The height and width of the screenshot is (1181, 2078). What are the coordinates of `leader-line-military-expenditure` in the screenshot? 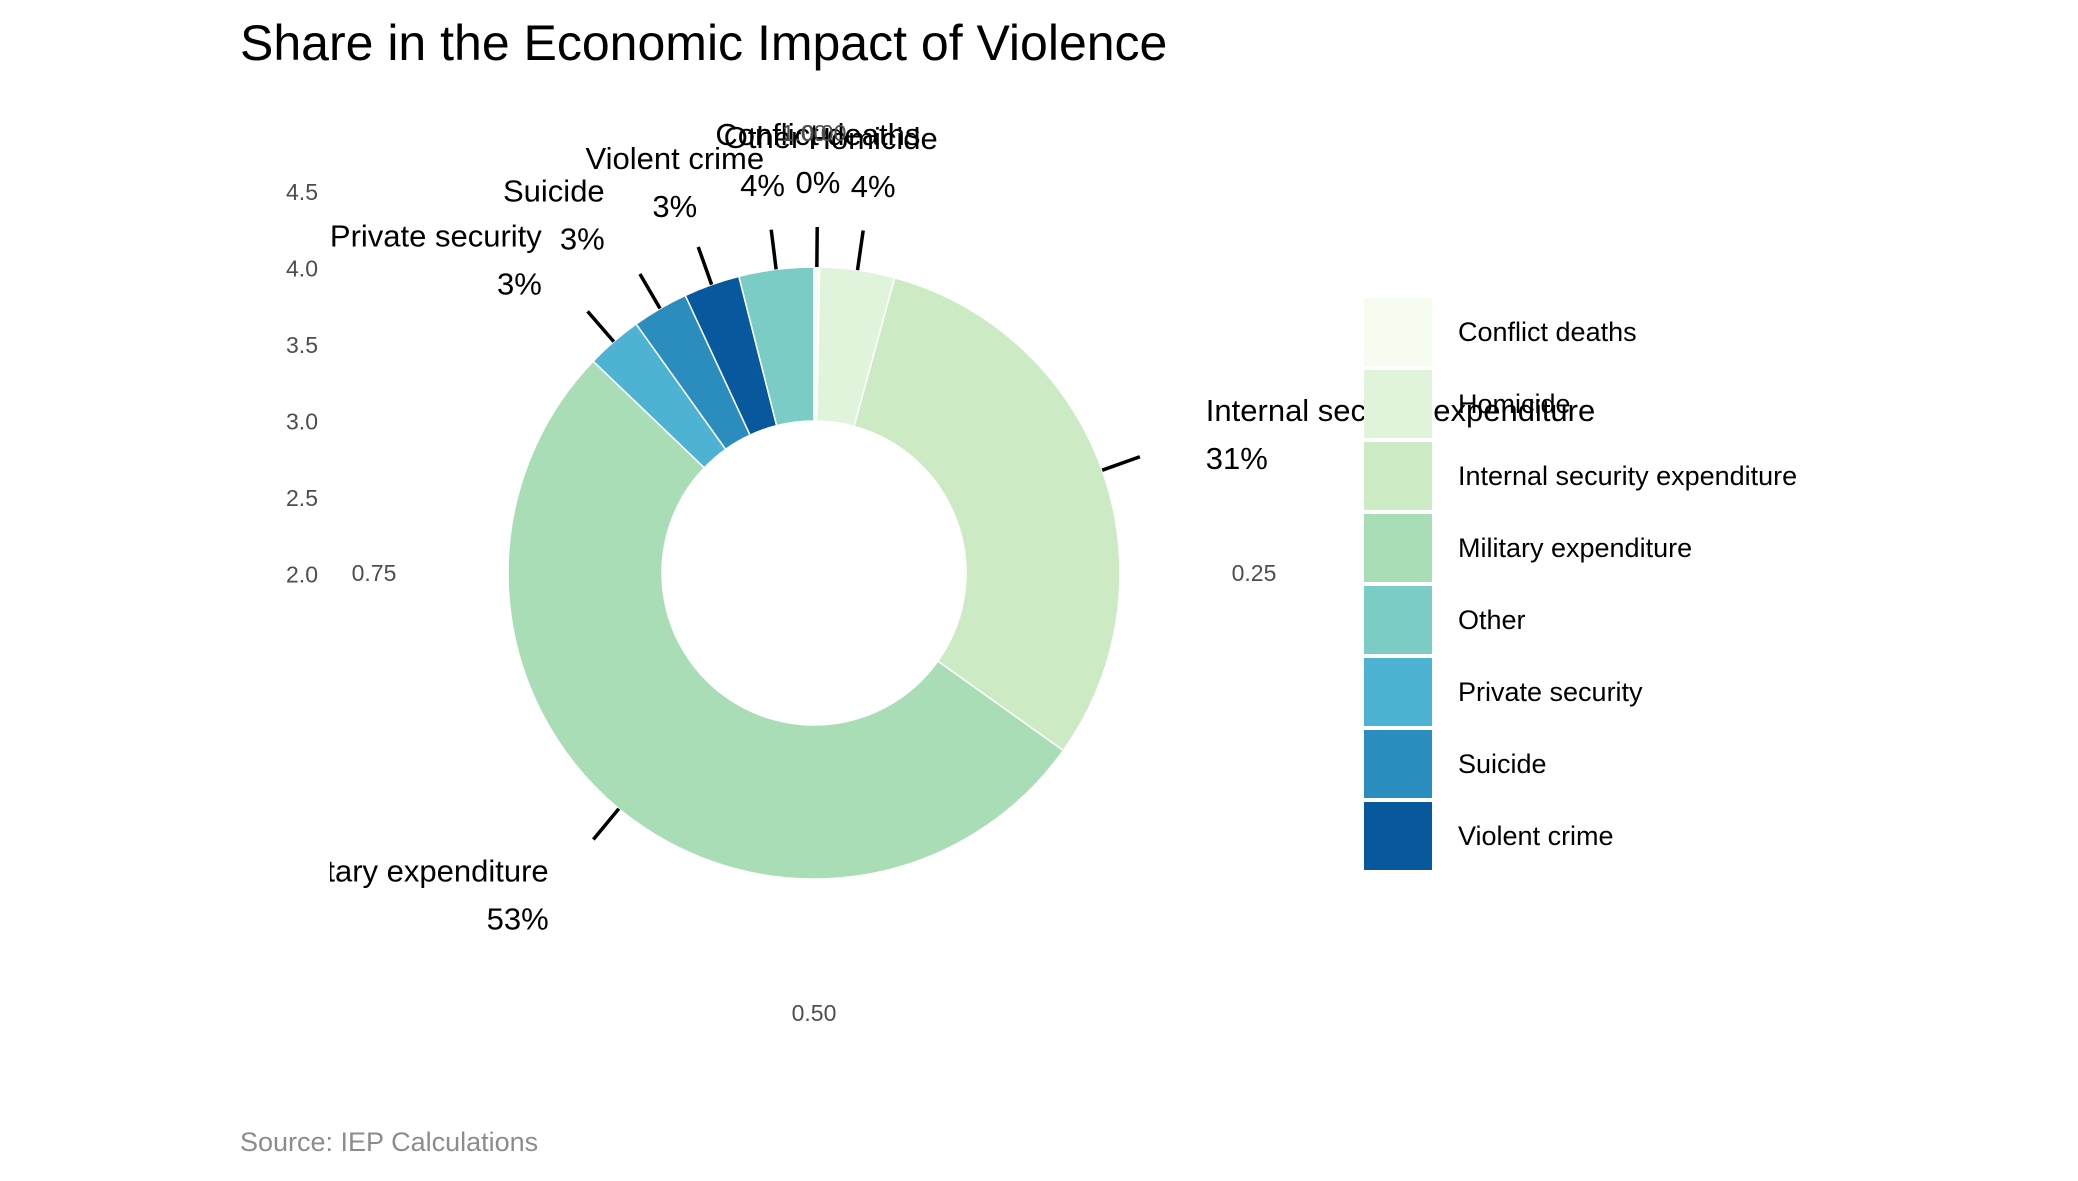 It's located at (606, 824).